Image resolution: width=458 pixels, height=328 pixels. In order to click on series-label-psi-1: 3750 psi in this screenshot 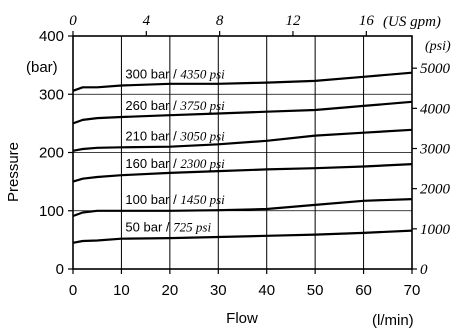, I will do `click(202, 105)`.